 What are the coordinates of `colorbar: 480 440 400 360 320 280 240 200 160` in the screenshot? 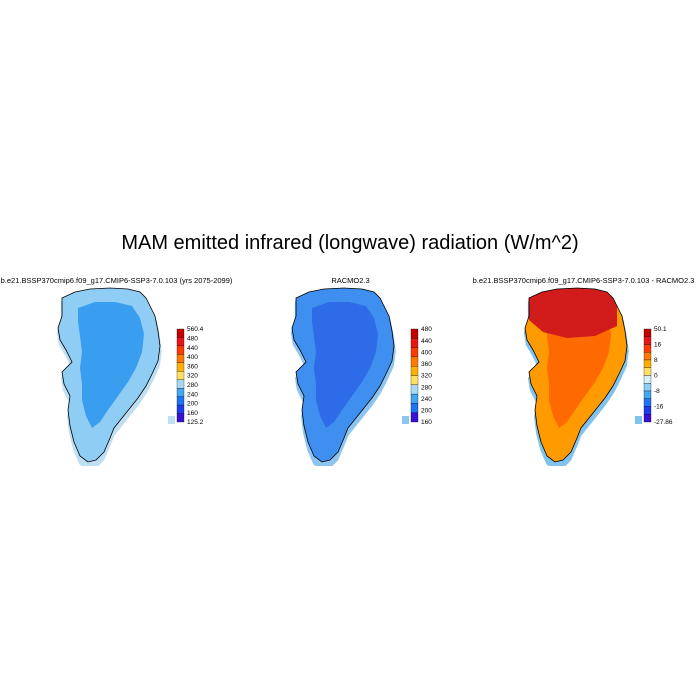 It's located at (421, 376).